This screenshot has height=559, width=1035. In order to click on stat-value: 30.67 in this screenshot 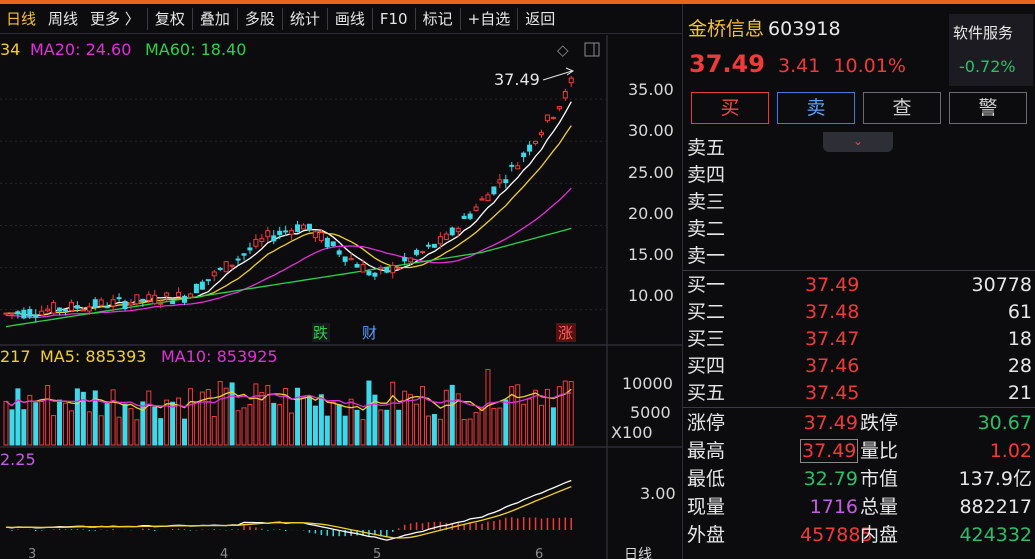, I will do `click(1004, 423)`.